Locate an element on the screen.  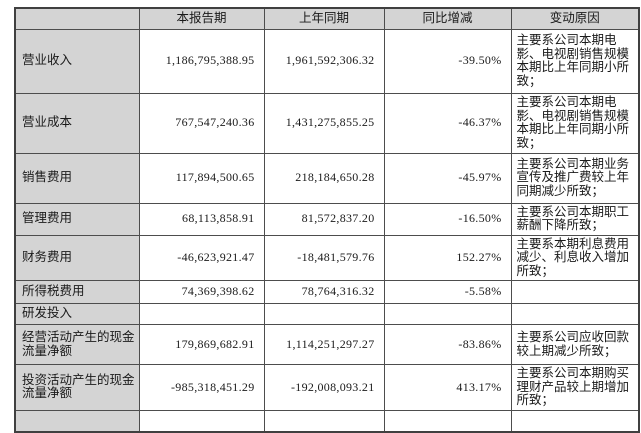
change-reason-cell: 主要系公司应收回款较上期减少所致； is located at coordinates (575, 344).